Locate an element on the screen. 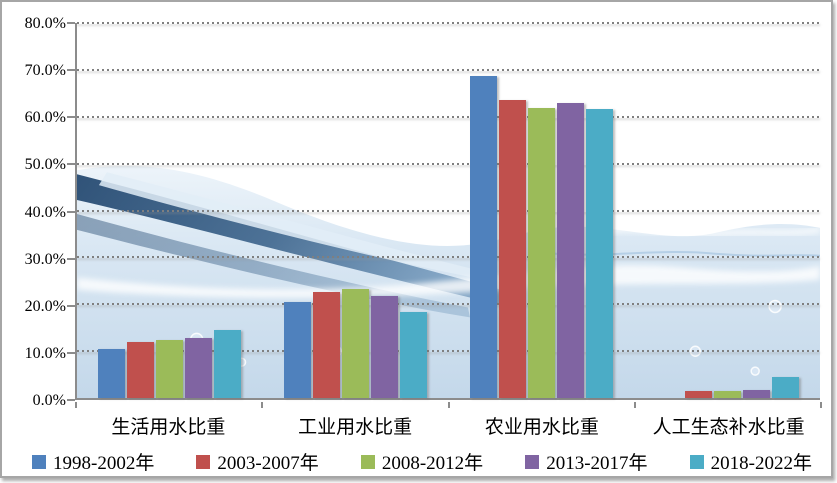 Image resolution: width=837 pixels, height=483 pixels. x-axis-category-label: 生活用水比重 is located at coordinates (168, 427).